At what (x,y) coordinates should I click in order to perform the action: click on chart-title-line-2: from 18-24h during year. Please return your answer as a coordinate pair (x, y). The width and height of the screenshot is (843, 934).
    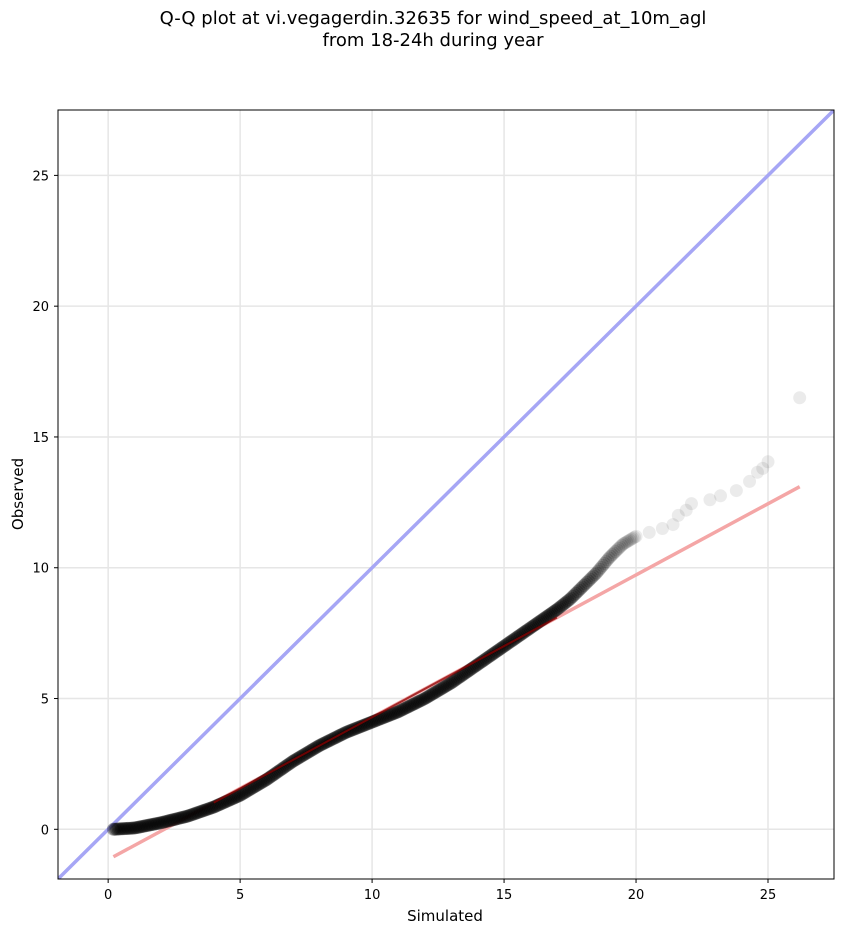
    Looking at the image, I should click on (433, 40).